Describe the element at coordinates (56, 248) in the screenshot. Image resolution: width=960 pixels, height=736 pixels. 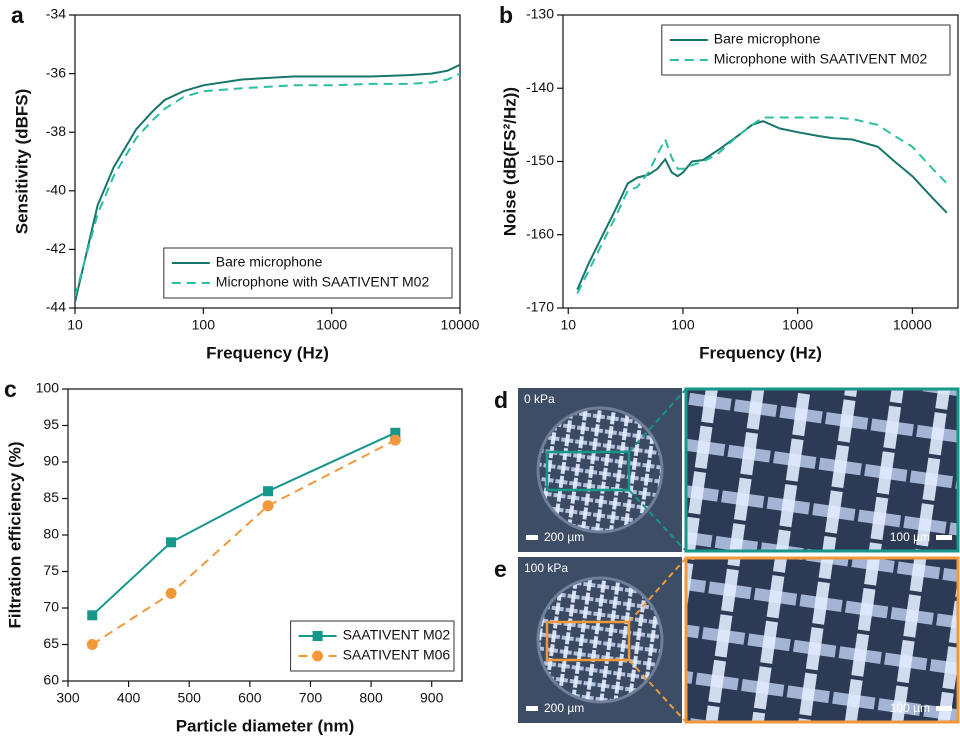
I see `y-tick-label: -42` at that location.